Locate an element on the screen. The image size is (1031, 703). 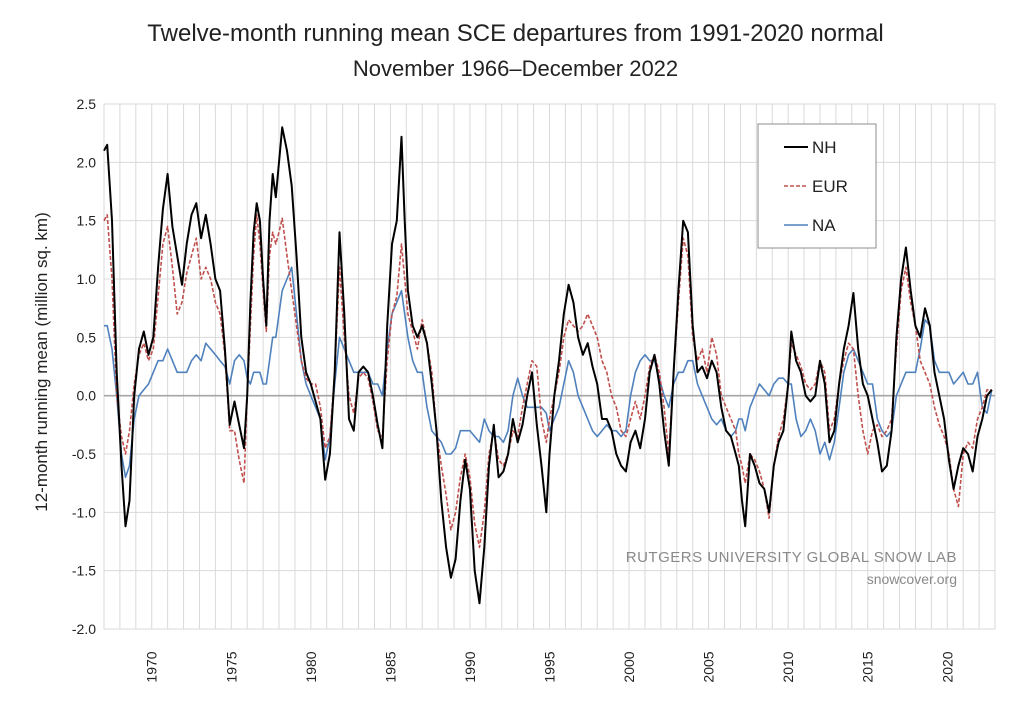
y-tick-label: 1.5 is located at coordinates (87, 221).